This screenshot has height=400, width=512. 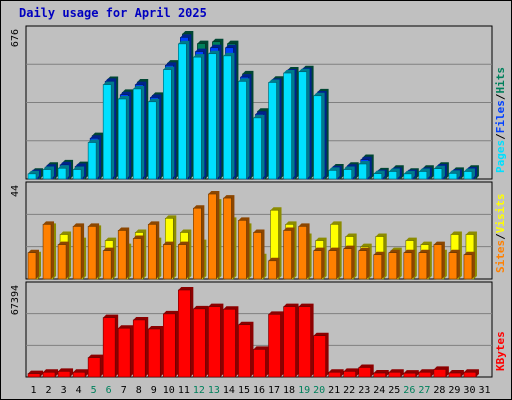 I want to click on x-tick-label: 17, so click(x=274, y=390).